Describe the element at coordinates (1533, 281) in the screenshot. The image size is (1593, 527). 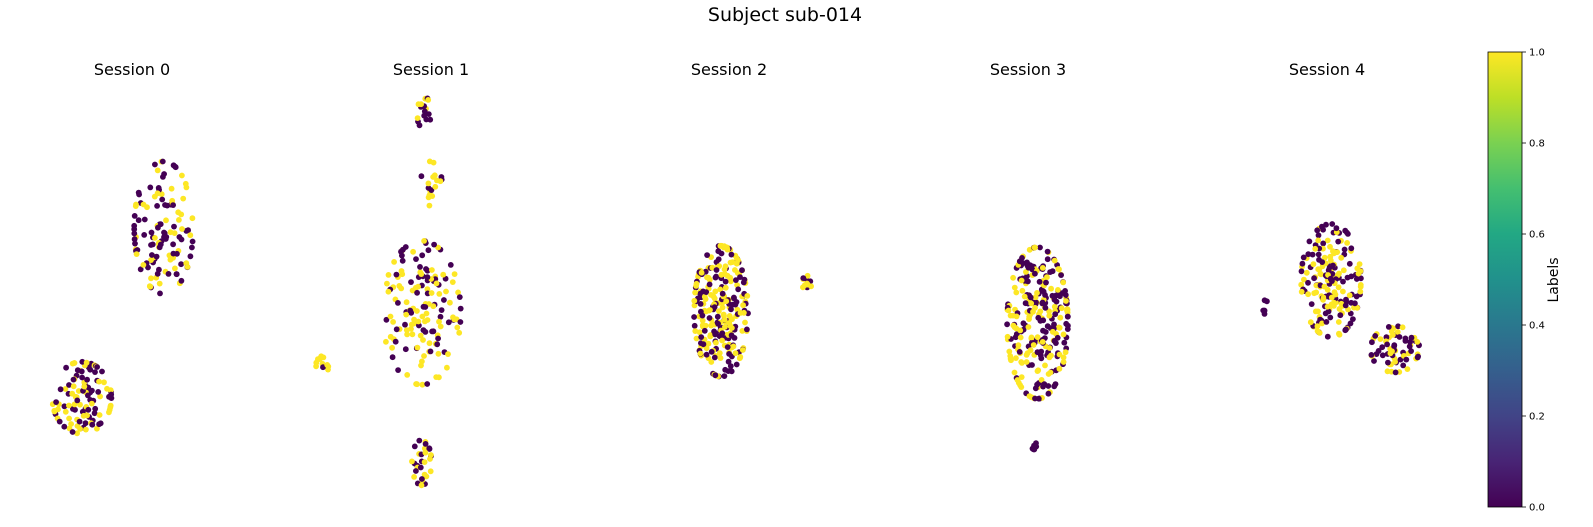
I see `colorbar-ticks: 0.0 0.2 0.4 0.6 0.8 1.0` at that location.